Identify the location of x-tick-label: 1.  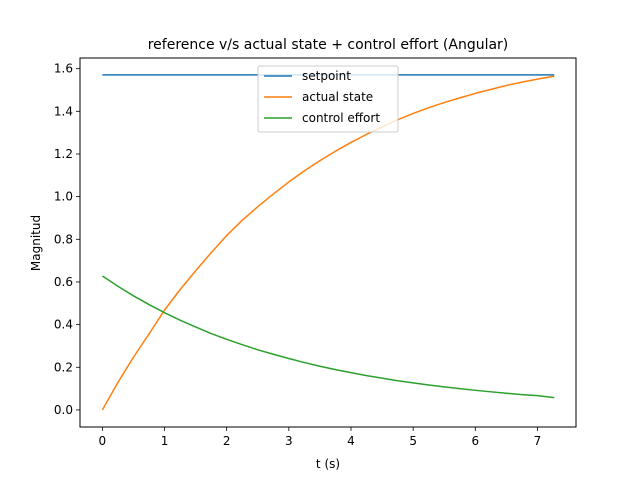
(165, 441).